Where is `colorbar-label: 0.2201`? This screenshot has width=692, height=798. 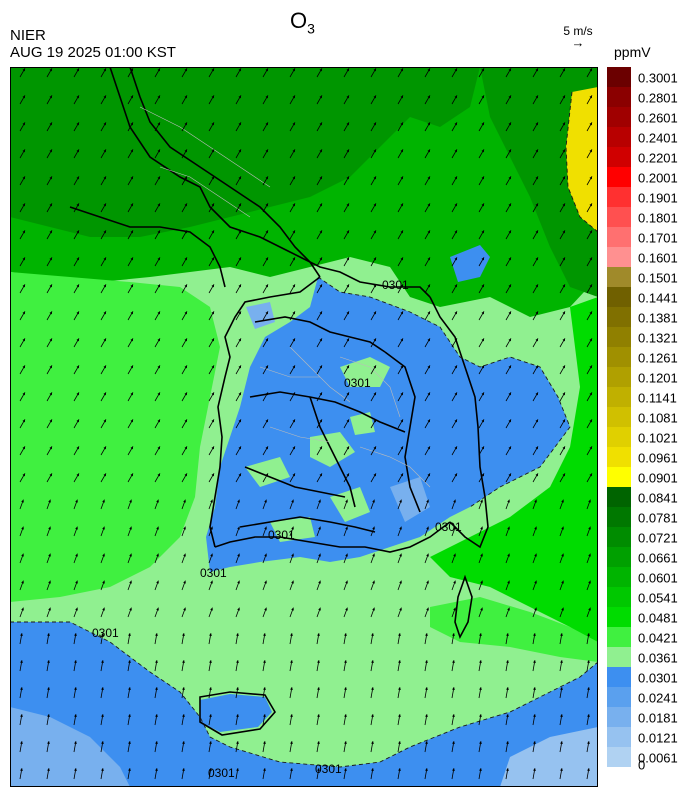 colorbar-label: 0.2201 is located at coordinates (658, 158).